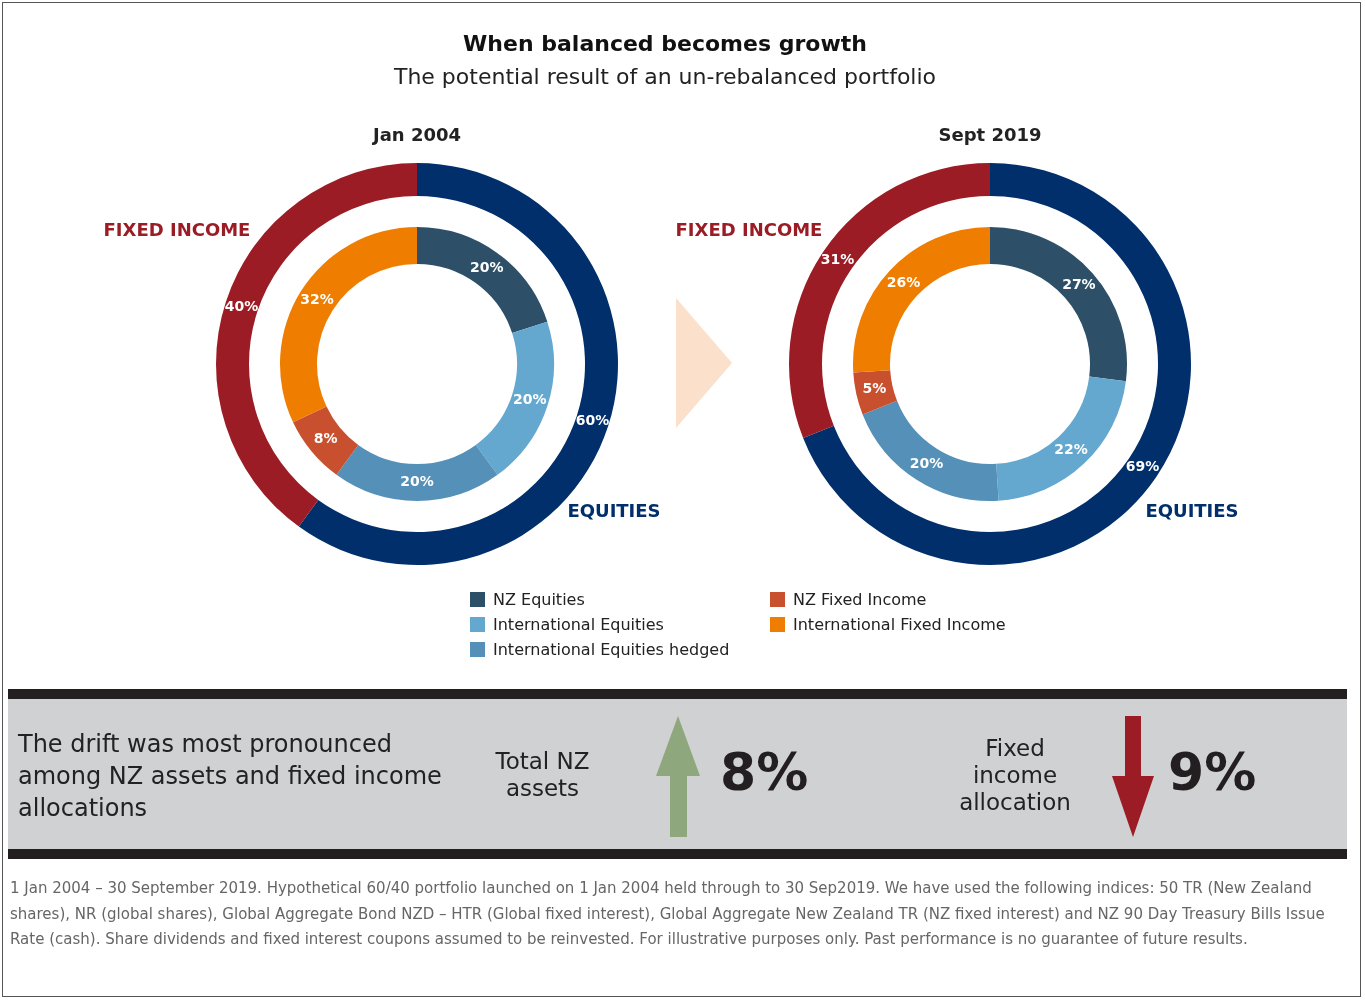 The image size is (1365, 1001). I want to click on chart-title: Jan 2004, so click(416, 134).